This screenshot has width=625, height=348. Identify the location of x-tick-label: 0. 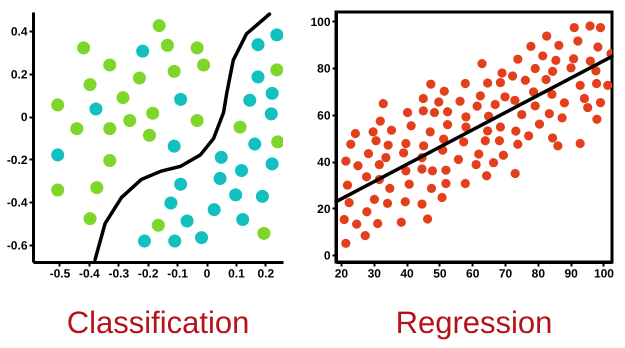
(207, 273).